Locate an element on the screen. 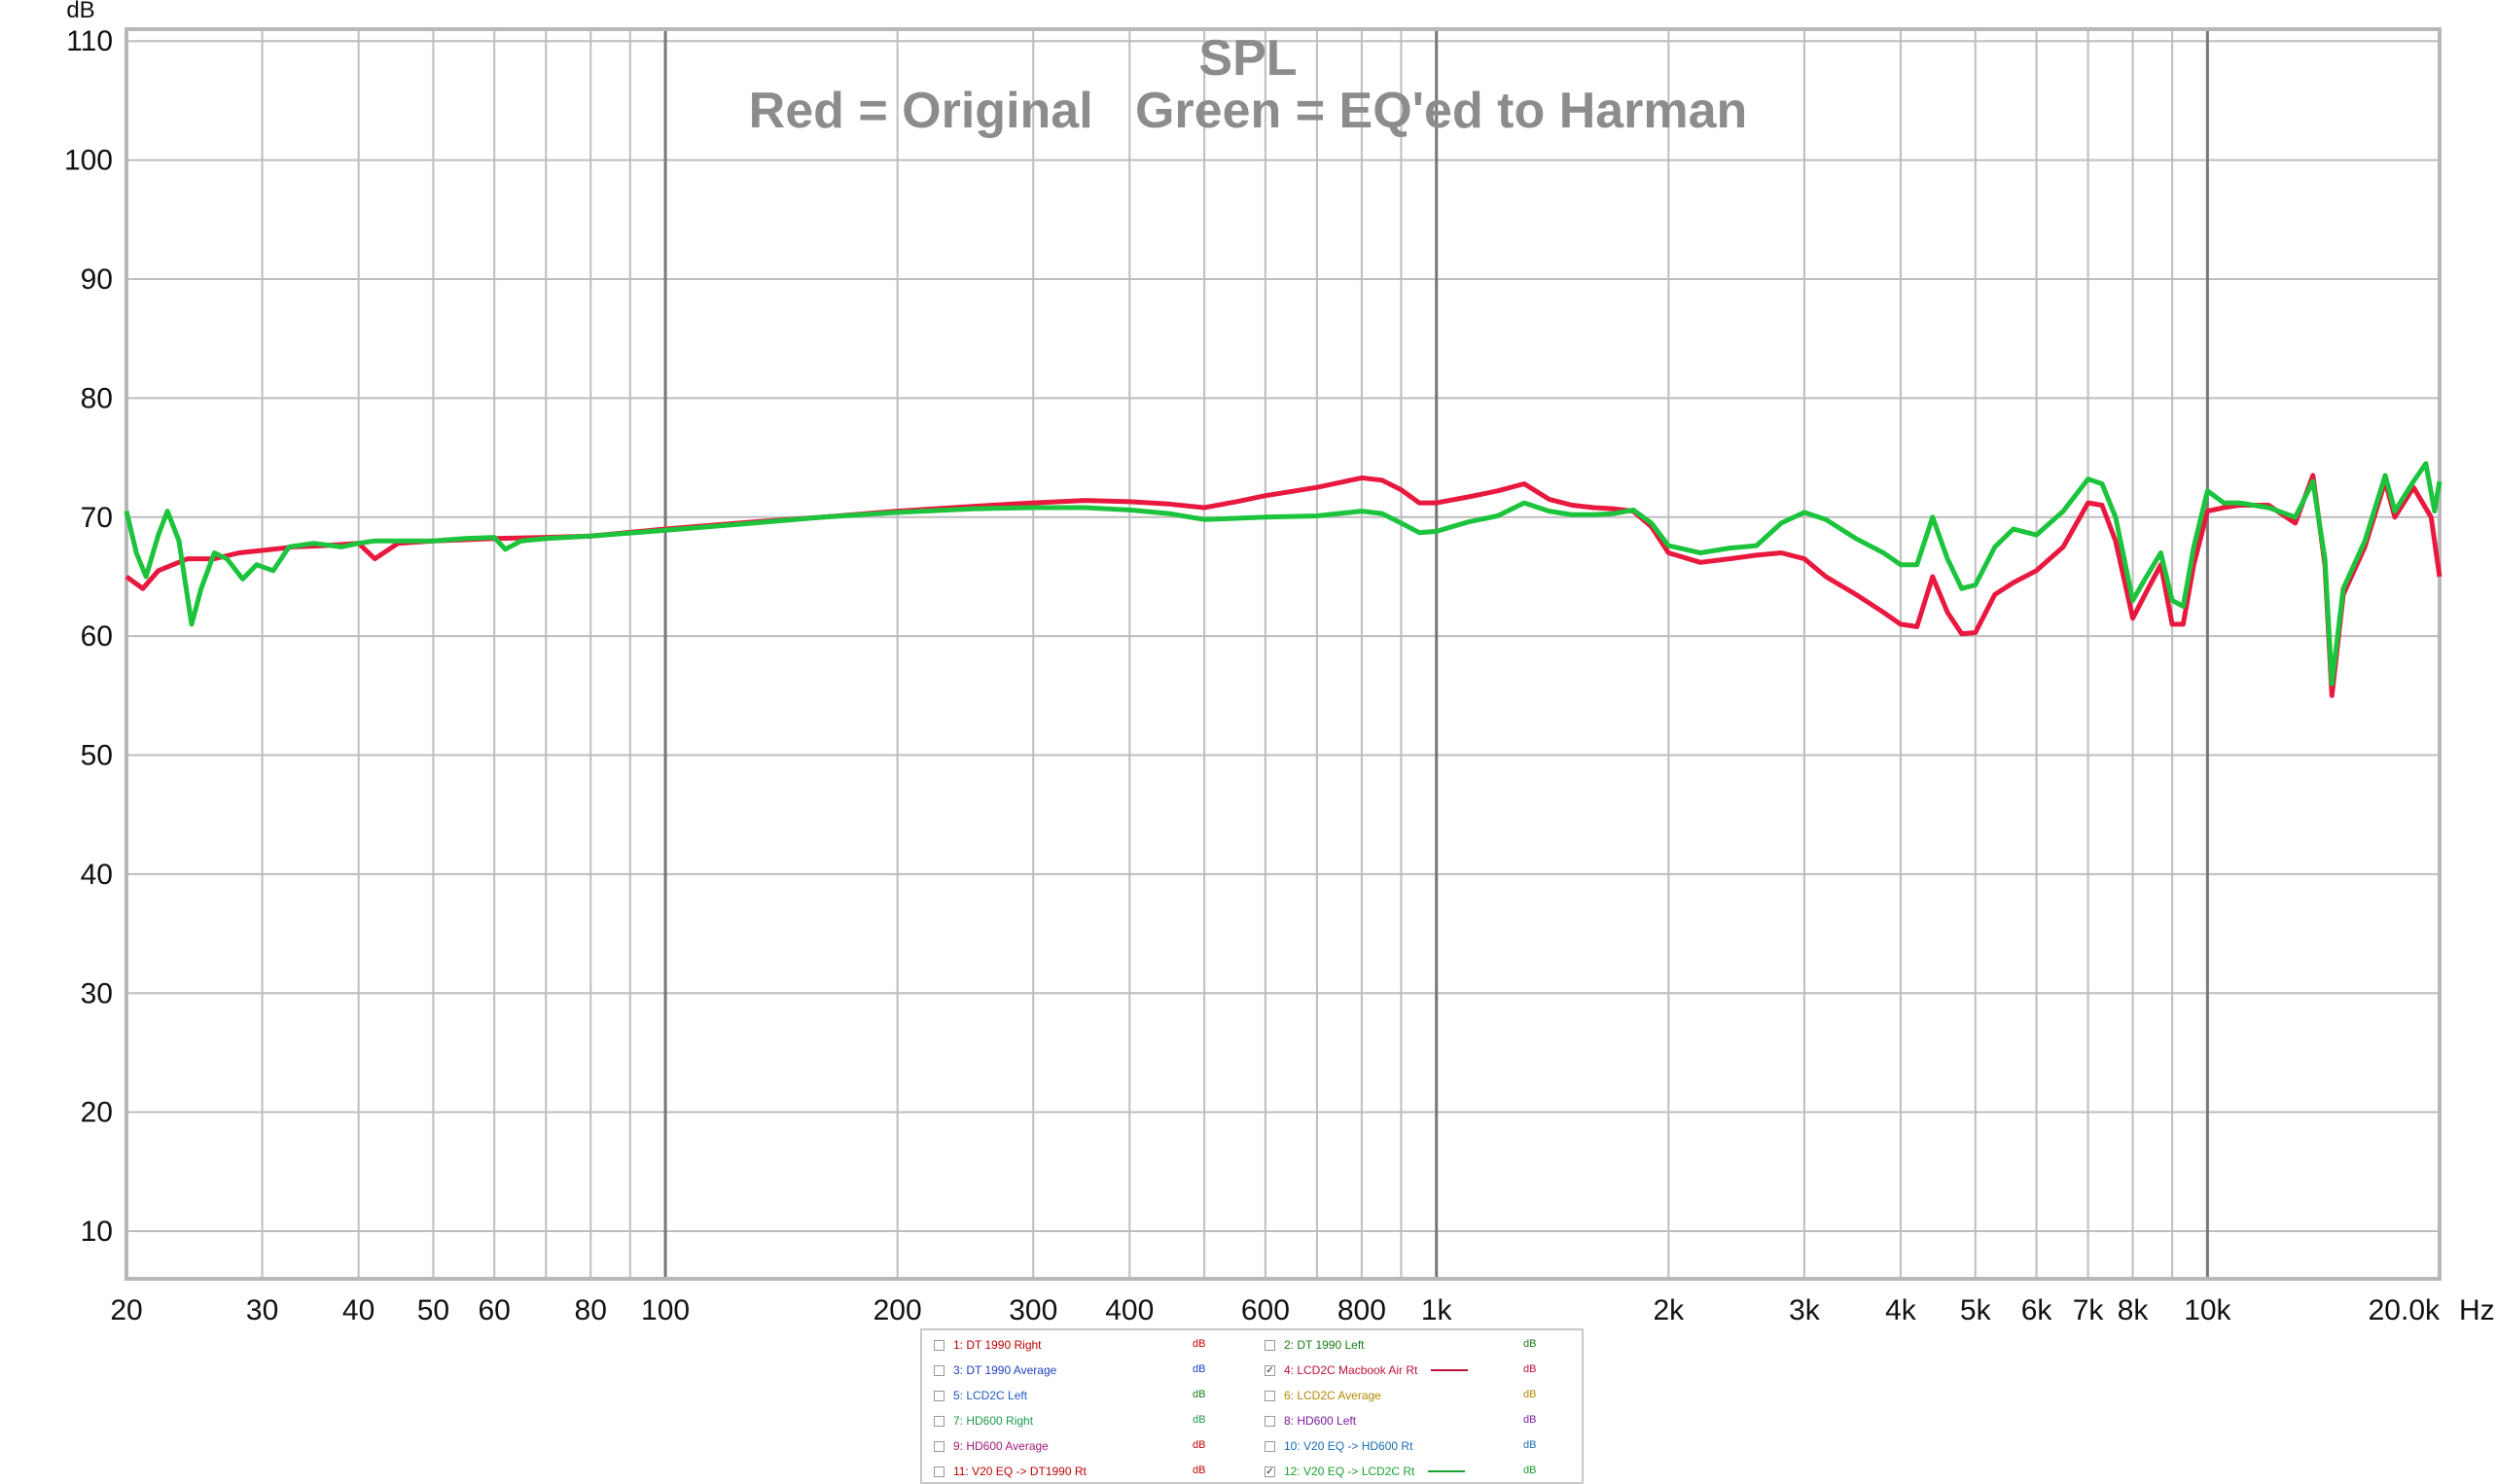 The image size is (2496, 1484). legend-entry-9: 9: HD600 Average is located at coordinates (991, 1446).